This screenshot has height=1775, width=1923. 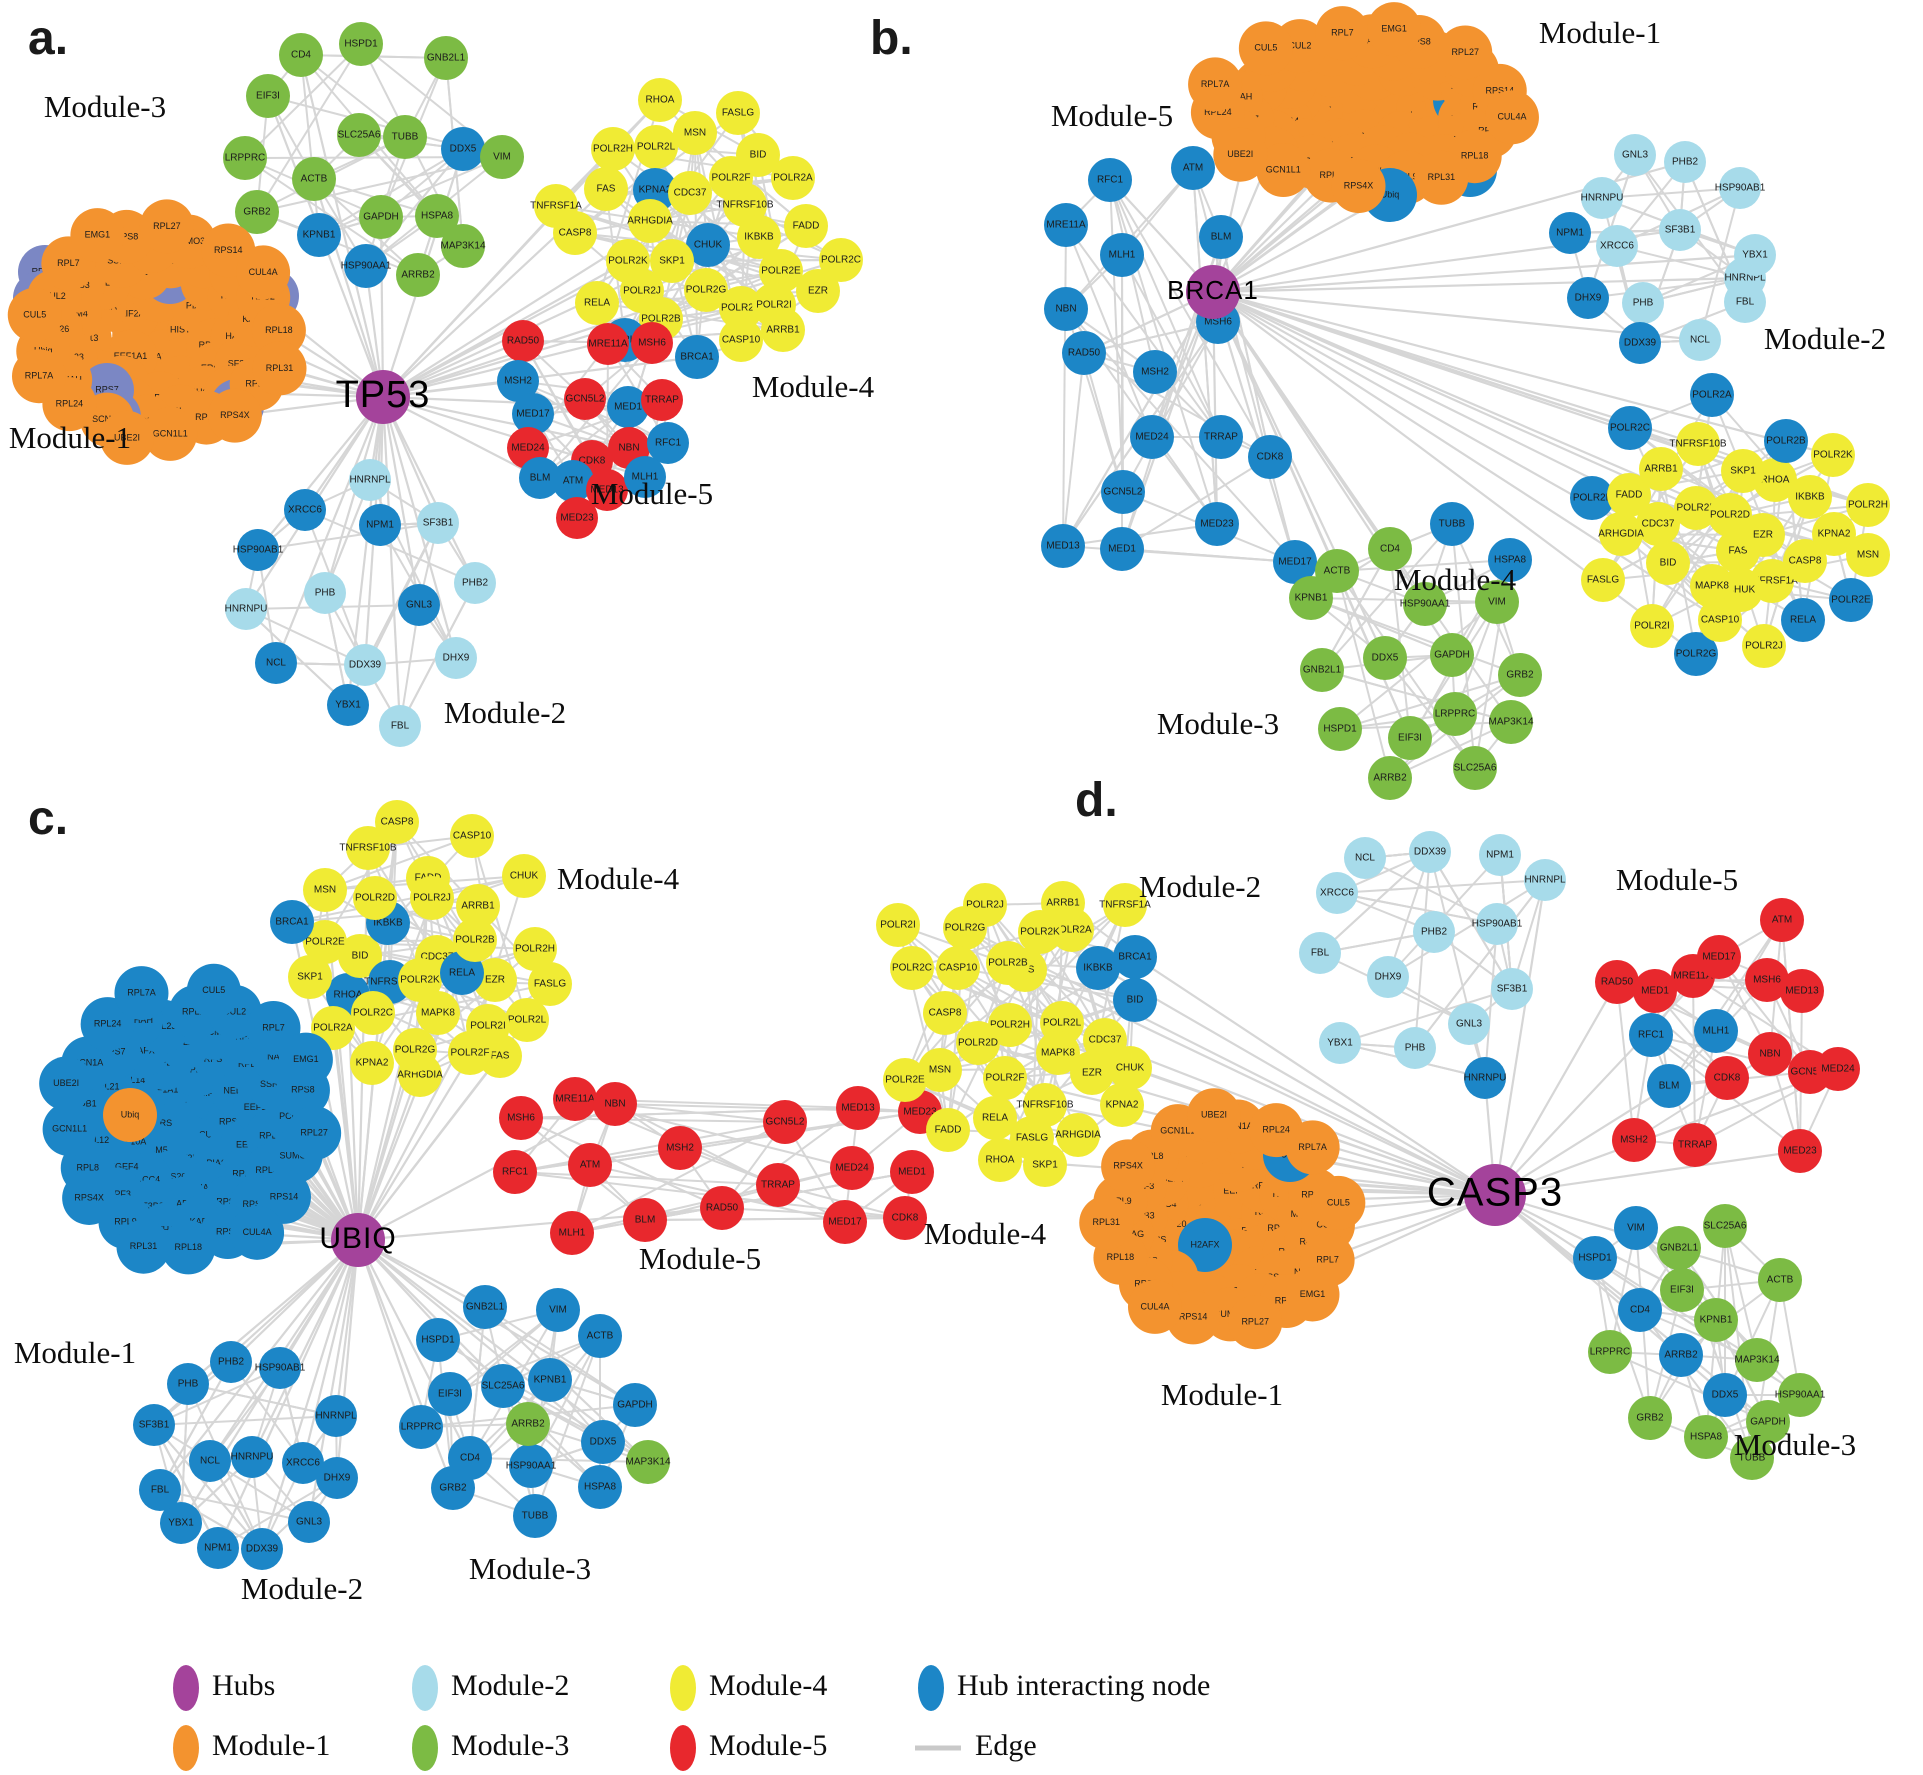 What do you see at coordinates (550, 1380) in the screenshot?
I see `node-KPNB1` at bounding box center [550, 1380].